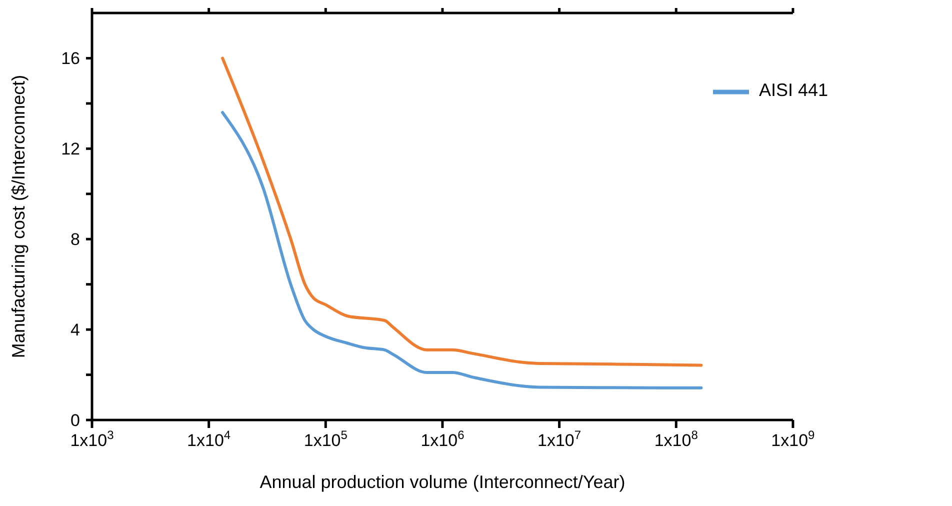 This screenshot has width=952, height=506. What do you see at coordinates (209, 439) in the screenshot?
I see `x-tick-label: 1x10$^{4}$` at bounding box center [209, 439].